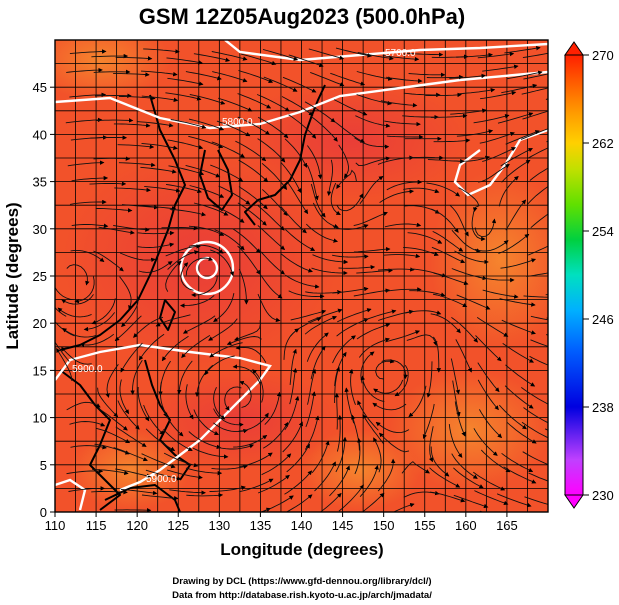 Image resolution: width=619 pixels, height=605 pixels. What do you see at coordinates (137, 525) in the screenshot?
I see `x-tick-label: 120` at bounding box center [137, 525].